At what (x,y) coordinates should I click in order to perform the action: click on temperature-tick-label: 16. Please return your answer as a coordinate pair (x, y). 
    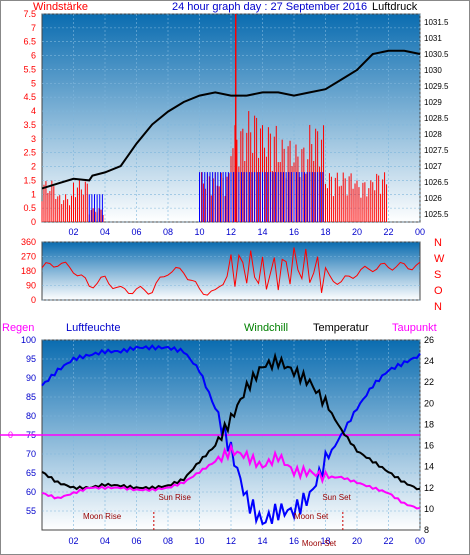
    Looking at the image, I should click on (429, 446).